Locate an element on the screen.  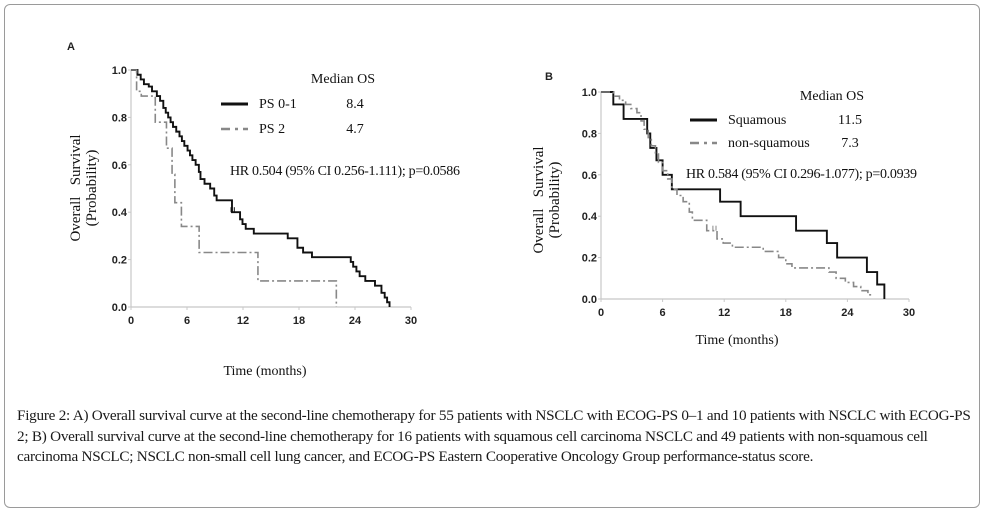
caption-label: Figure 2: is located at coordinates (44, 415).